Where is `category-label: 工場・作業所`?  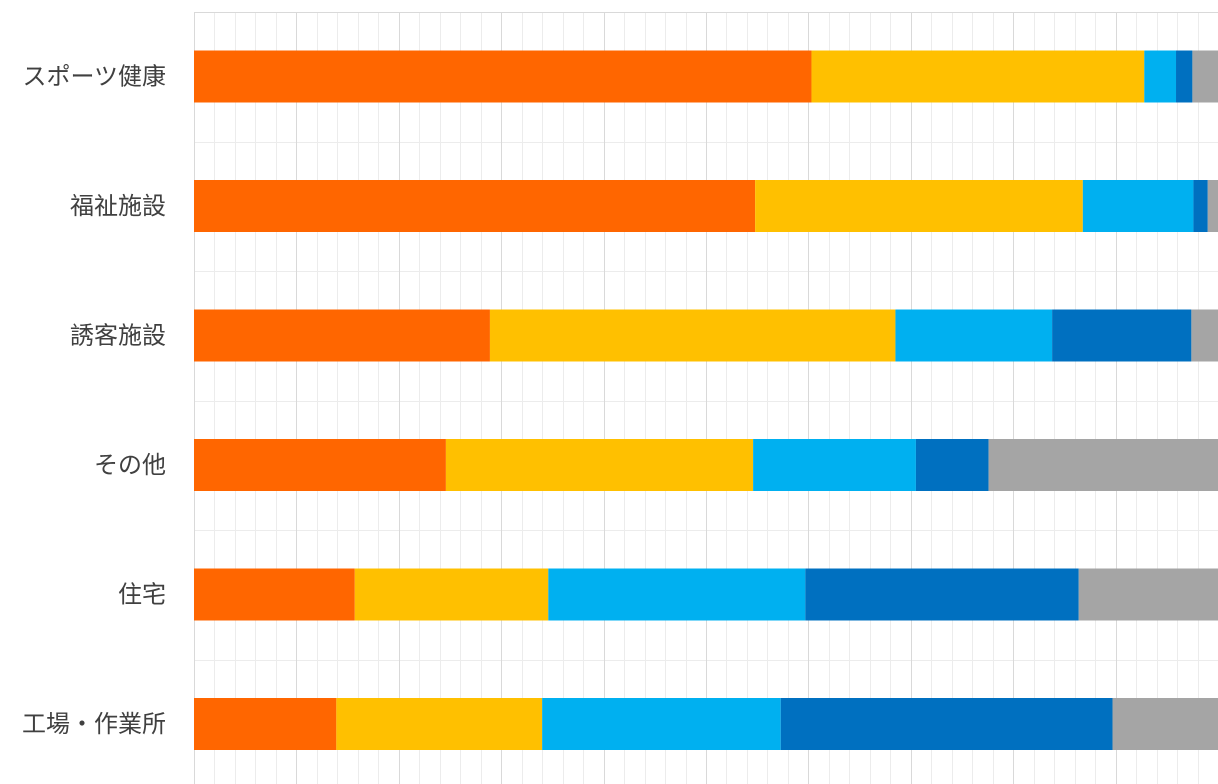
category-label: 工場・作業所 is located at coordinates (94, 724).